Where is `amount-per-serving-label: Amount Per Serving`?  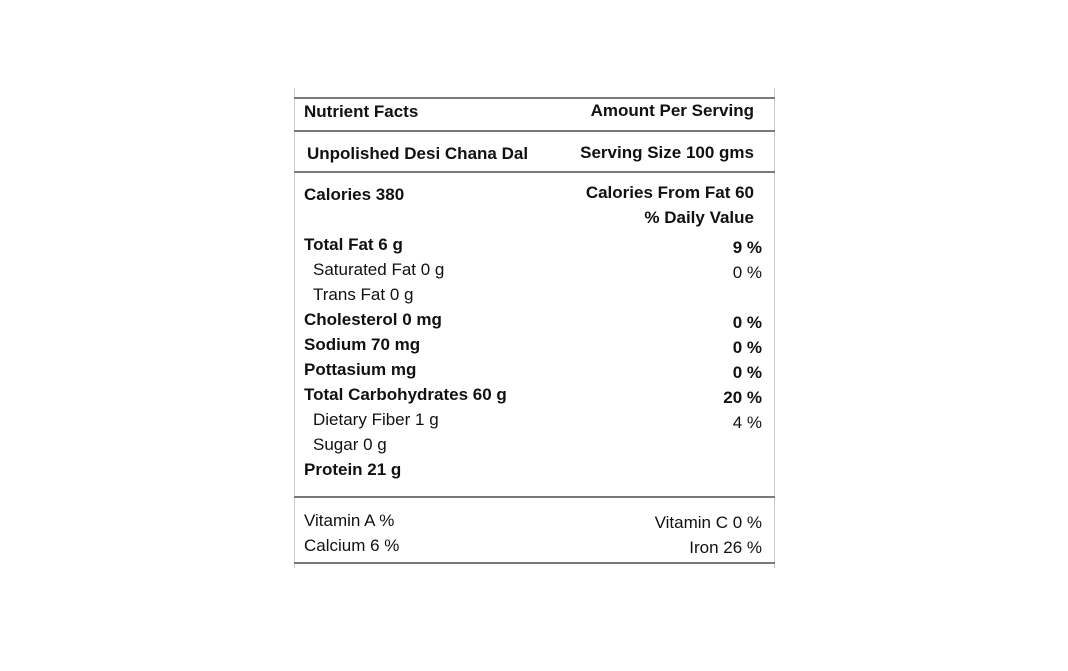 amount-per-serving-label: Amount Per Serving is located at coordinates (672, 110).